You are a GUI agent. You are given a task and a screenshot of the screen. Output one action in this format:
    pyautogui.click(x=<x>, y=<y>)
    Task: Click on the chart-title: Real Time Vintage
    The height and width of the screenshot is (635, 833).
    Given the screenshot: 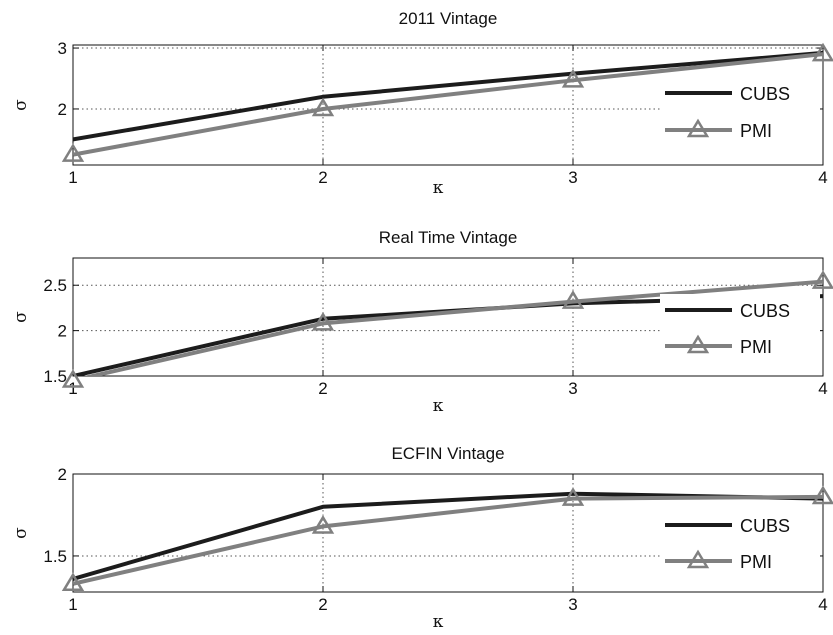 What is the action you would take?
    pyautogui.click(x=448, y=237)
    